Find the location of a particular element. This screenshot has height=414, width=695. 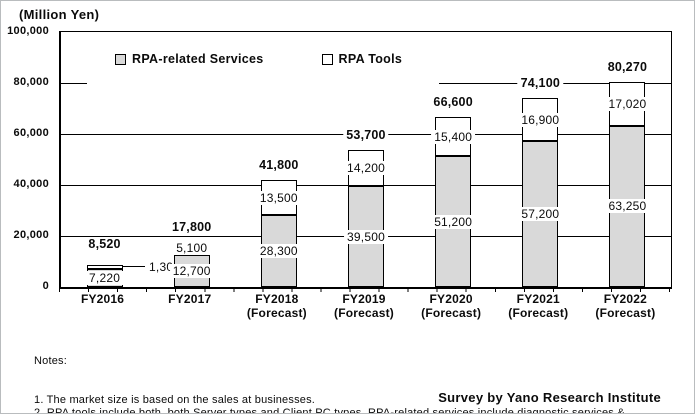

total-value-label: 66,600 is located at coordinates (453, 102).